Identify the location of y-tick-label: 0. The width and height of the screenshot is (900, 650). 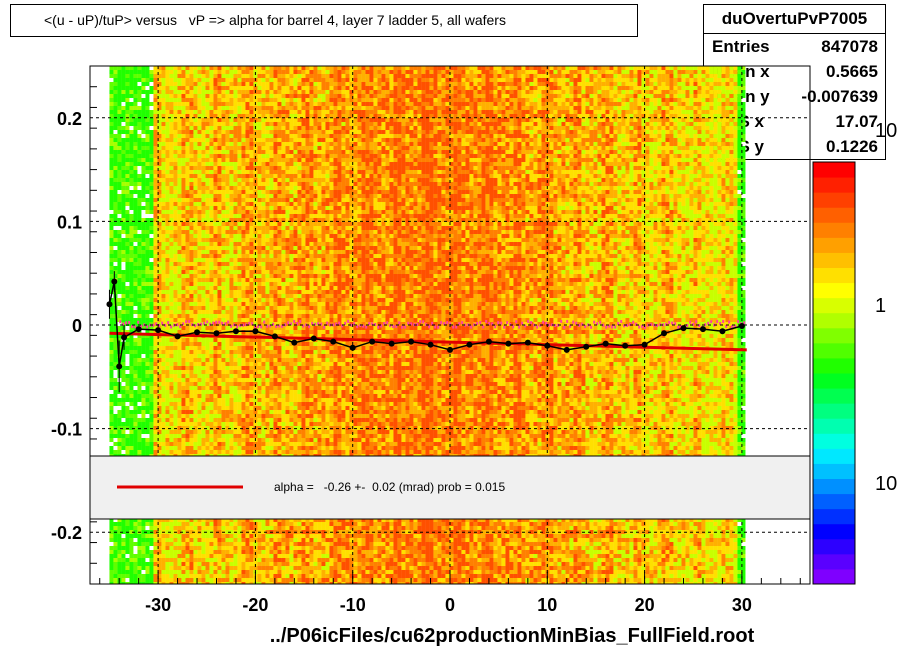
(77, 326).